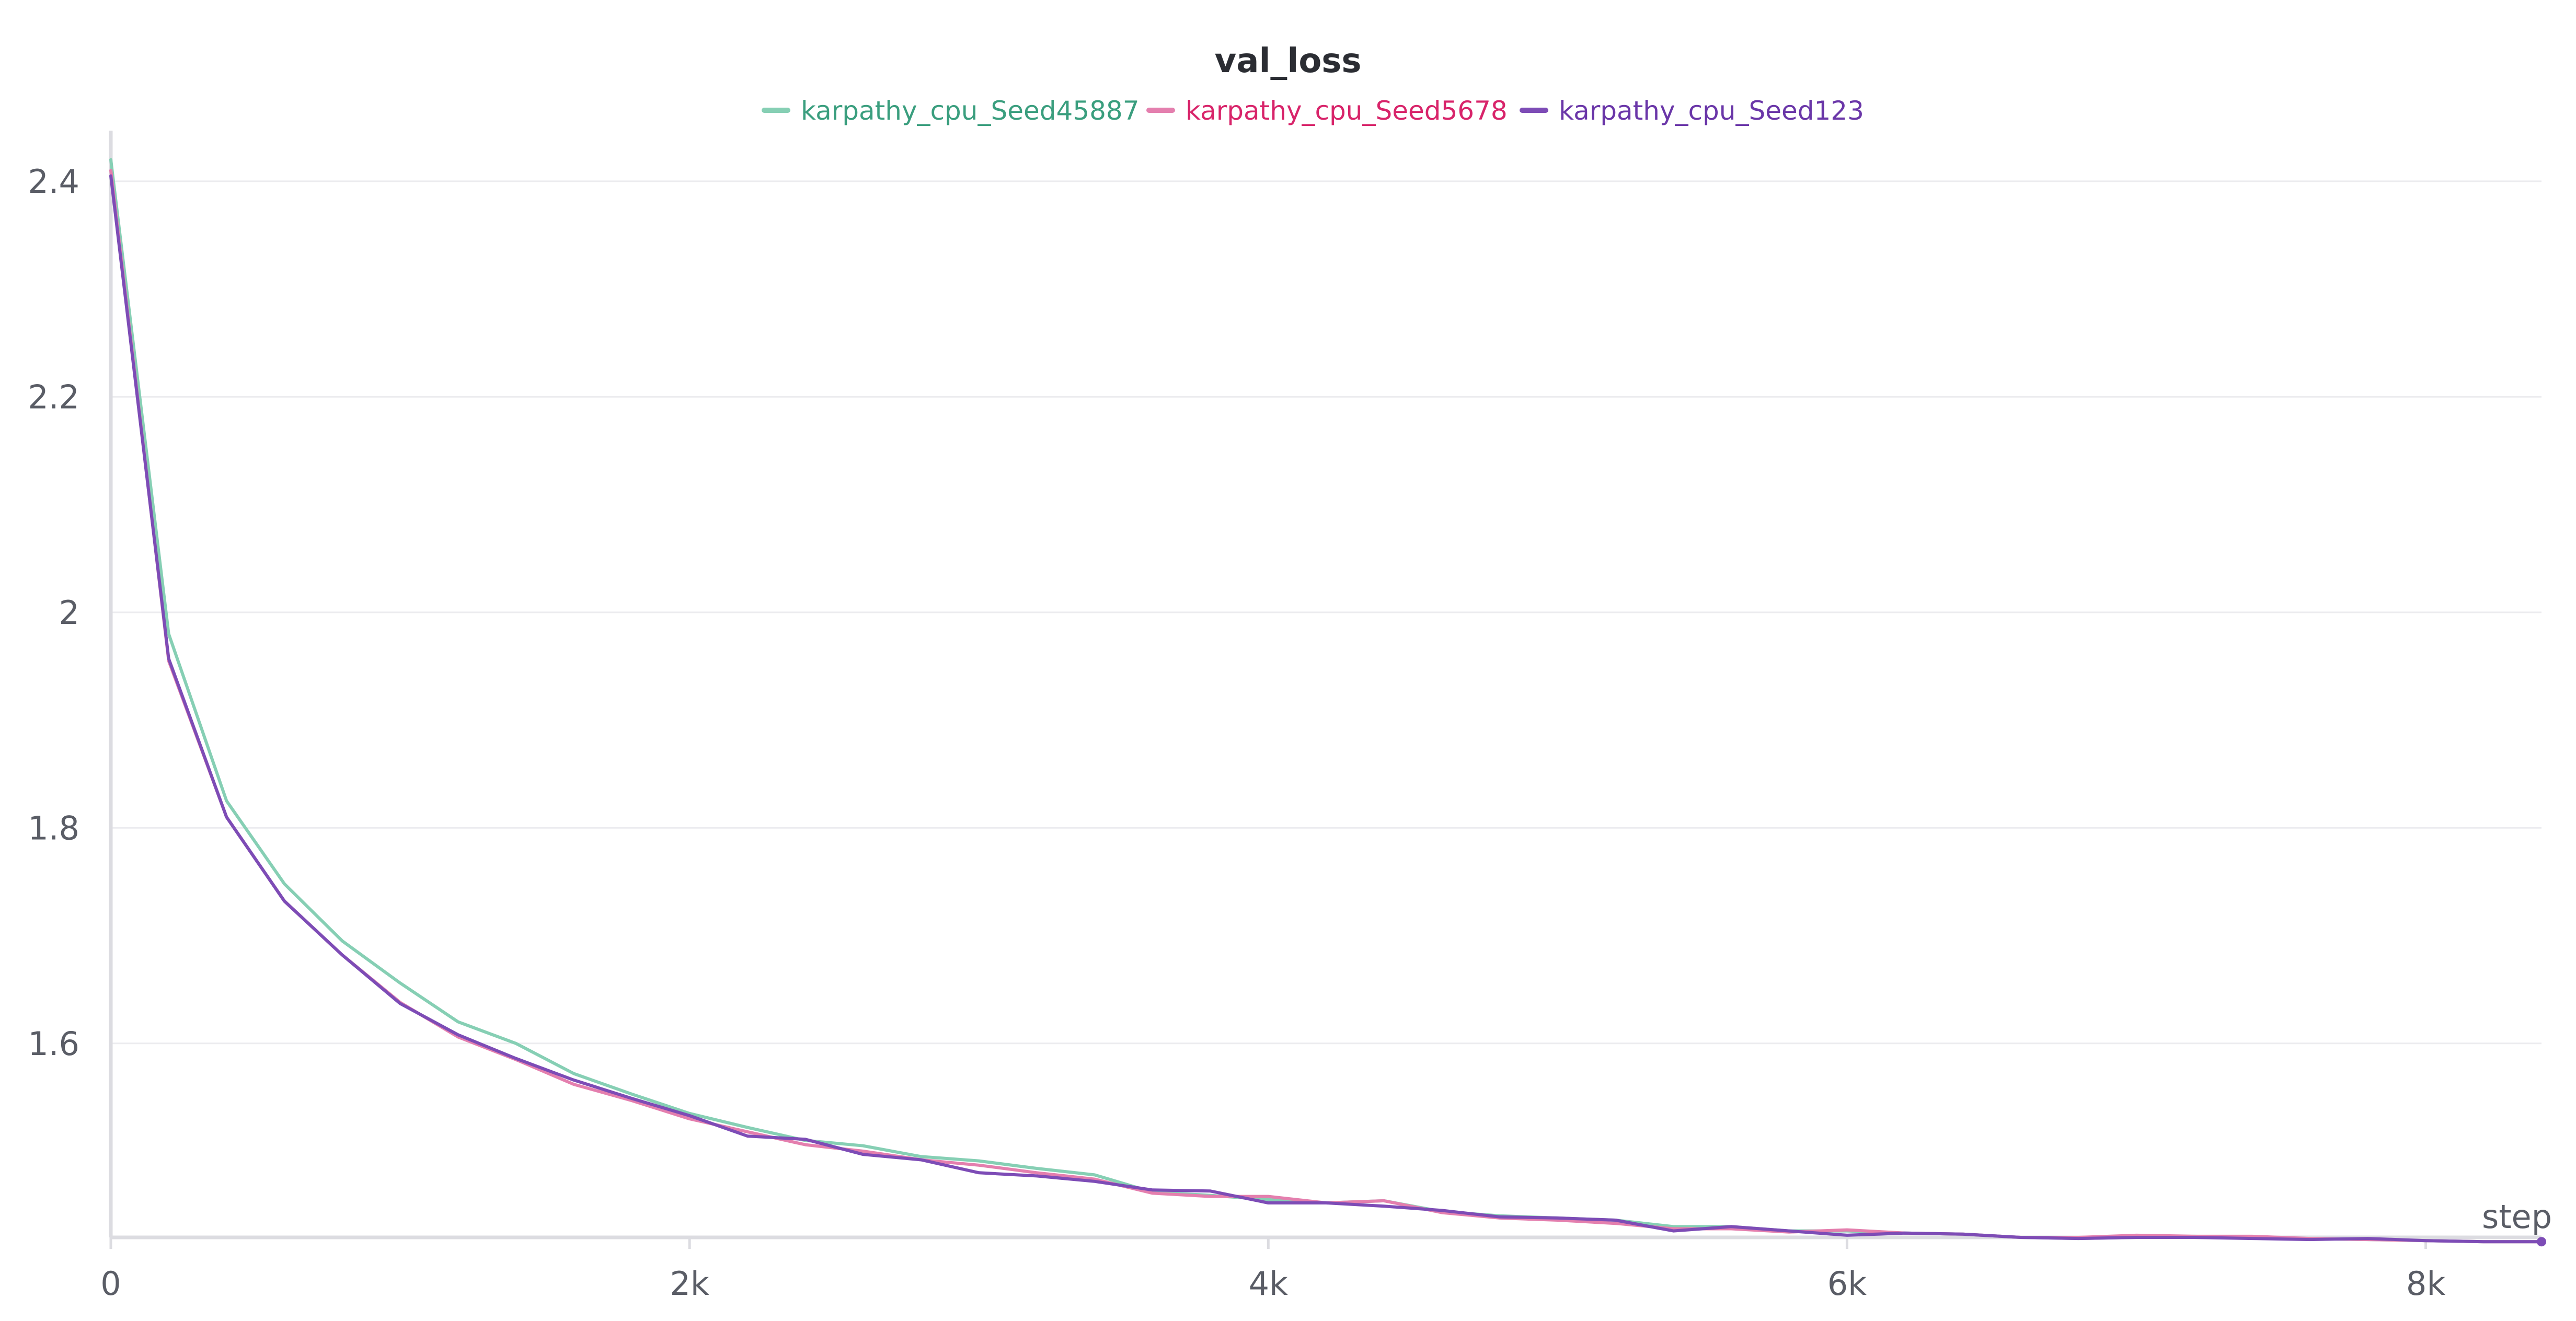  Describe the element at coordinates (110, 1284) in the screenshot. I see `x-tick-label: 0` at that location.